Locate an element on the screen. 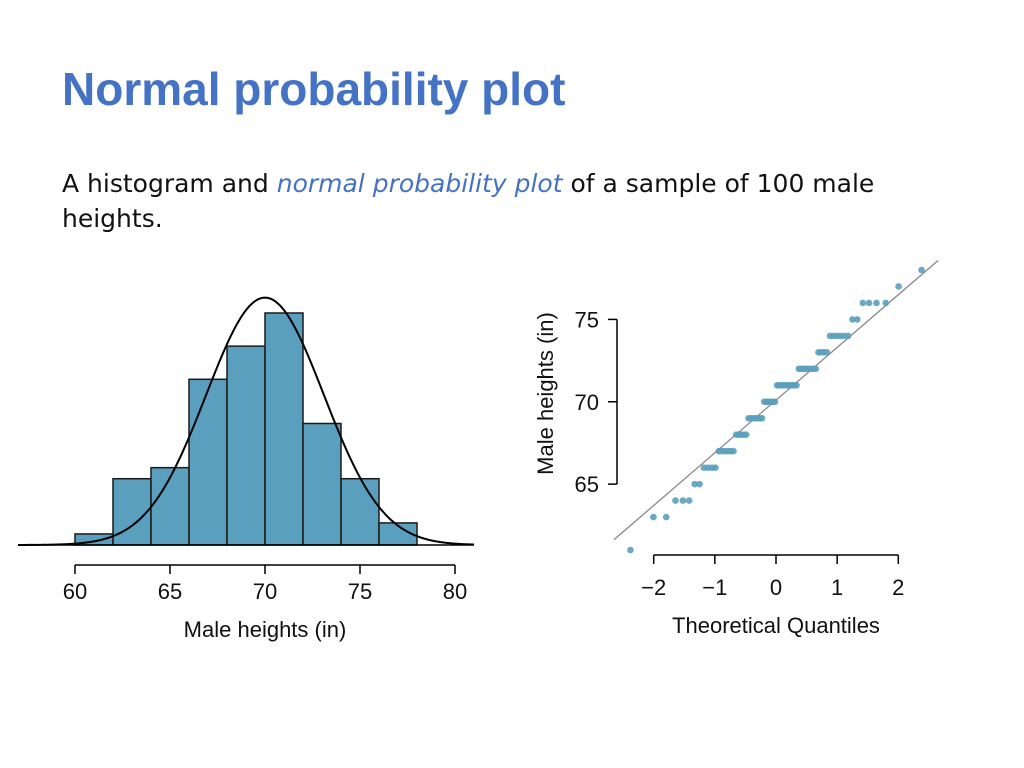 The image size is (1024, 768). histogram-x-axis-label: Male heights (in) is located at coordinates (265, 629).